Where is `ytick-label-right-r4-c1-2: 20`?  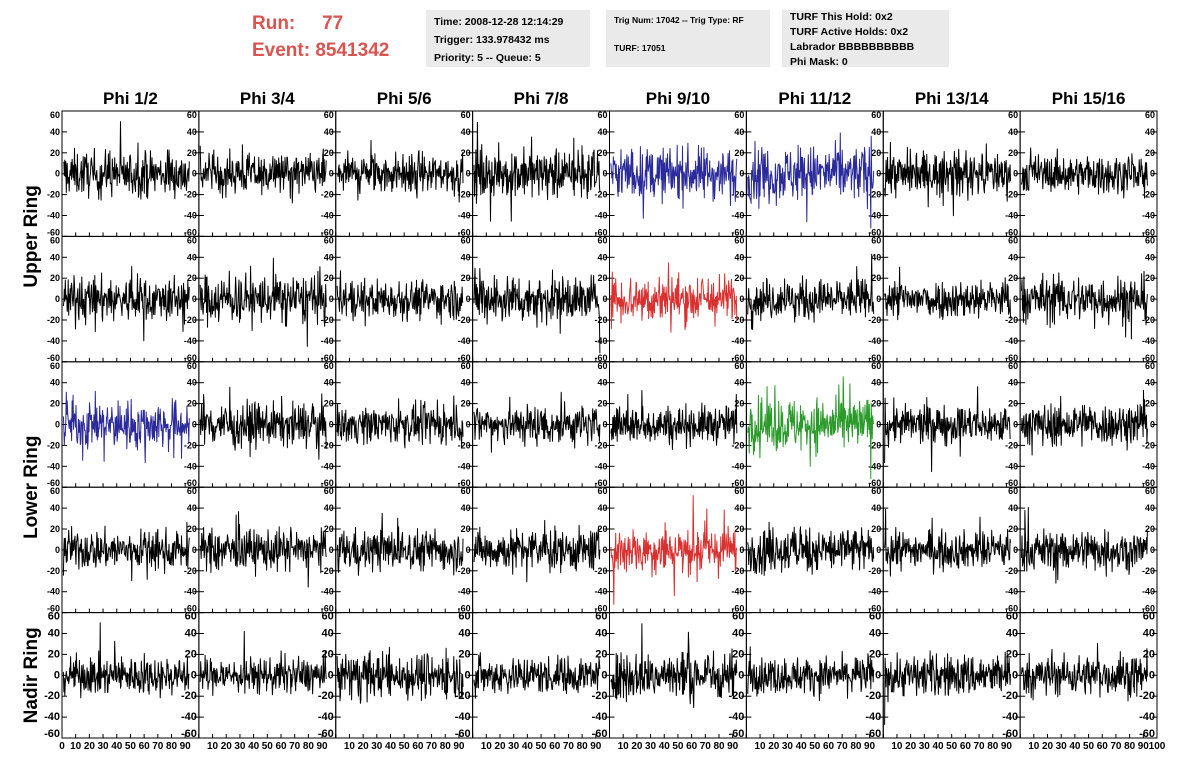
ytick-label-right-r4-c1-2: 20 is located at coordinates (192, 529).